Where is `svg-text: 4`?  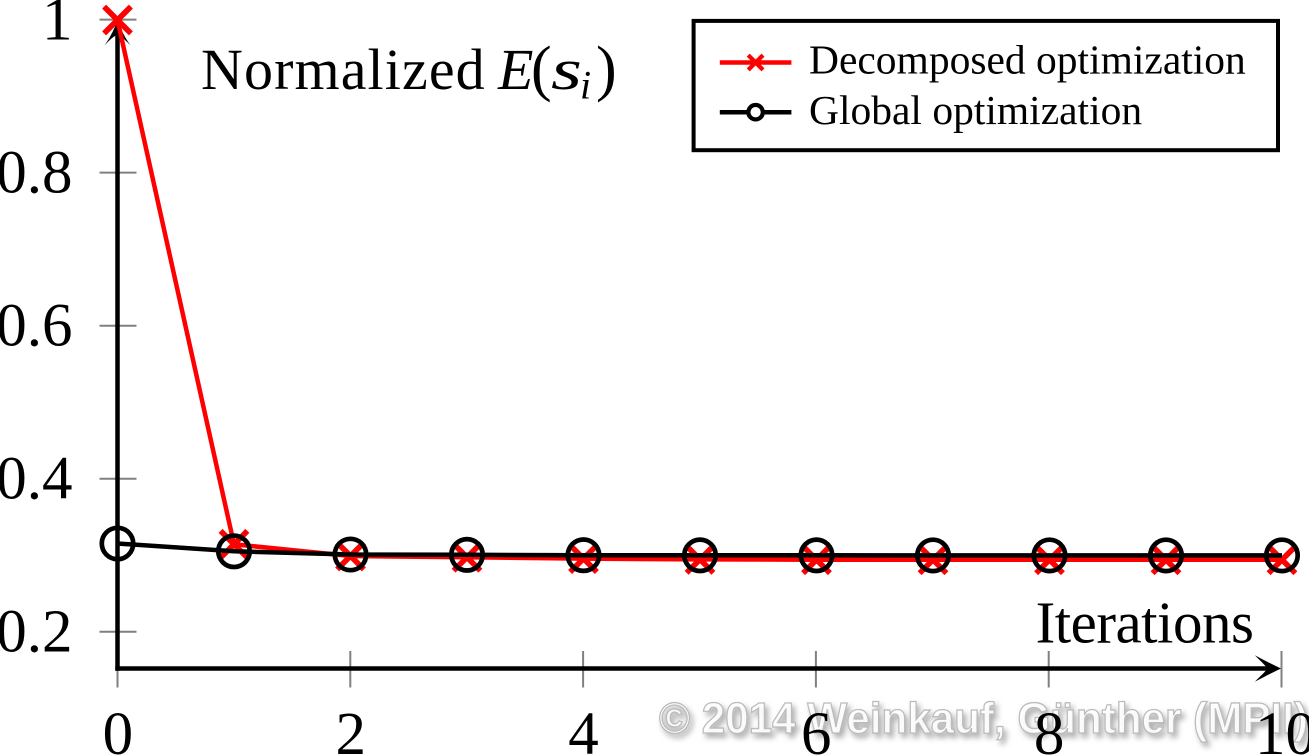
svg-text: 4 is located at coordinates (583, 728).